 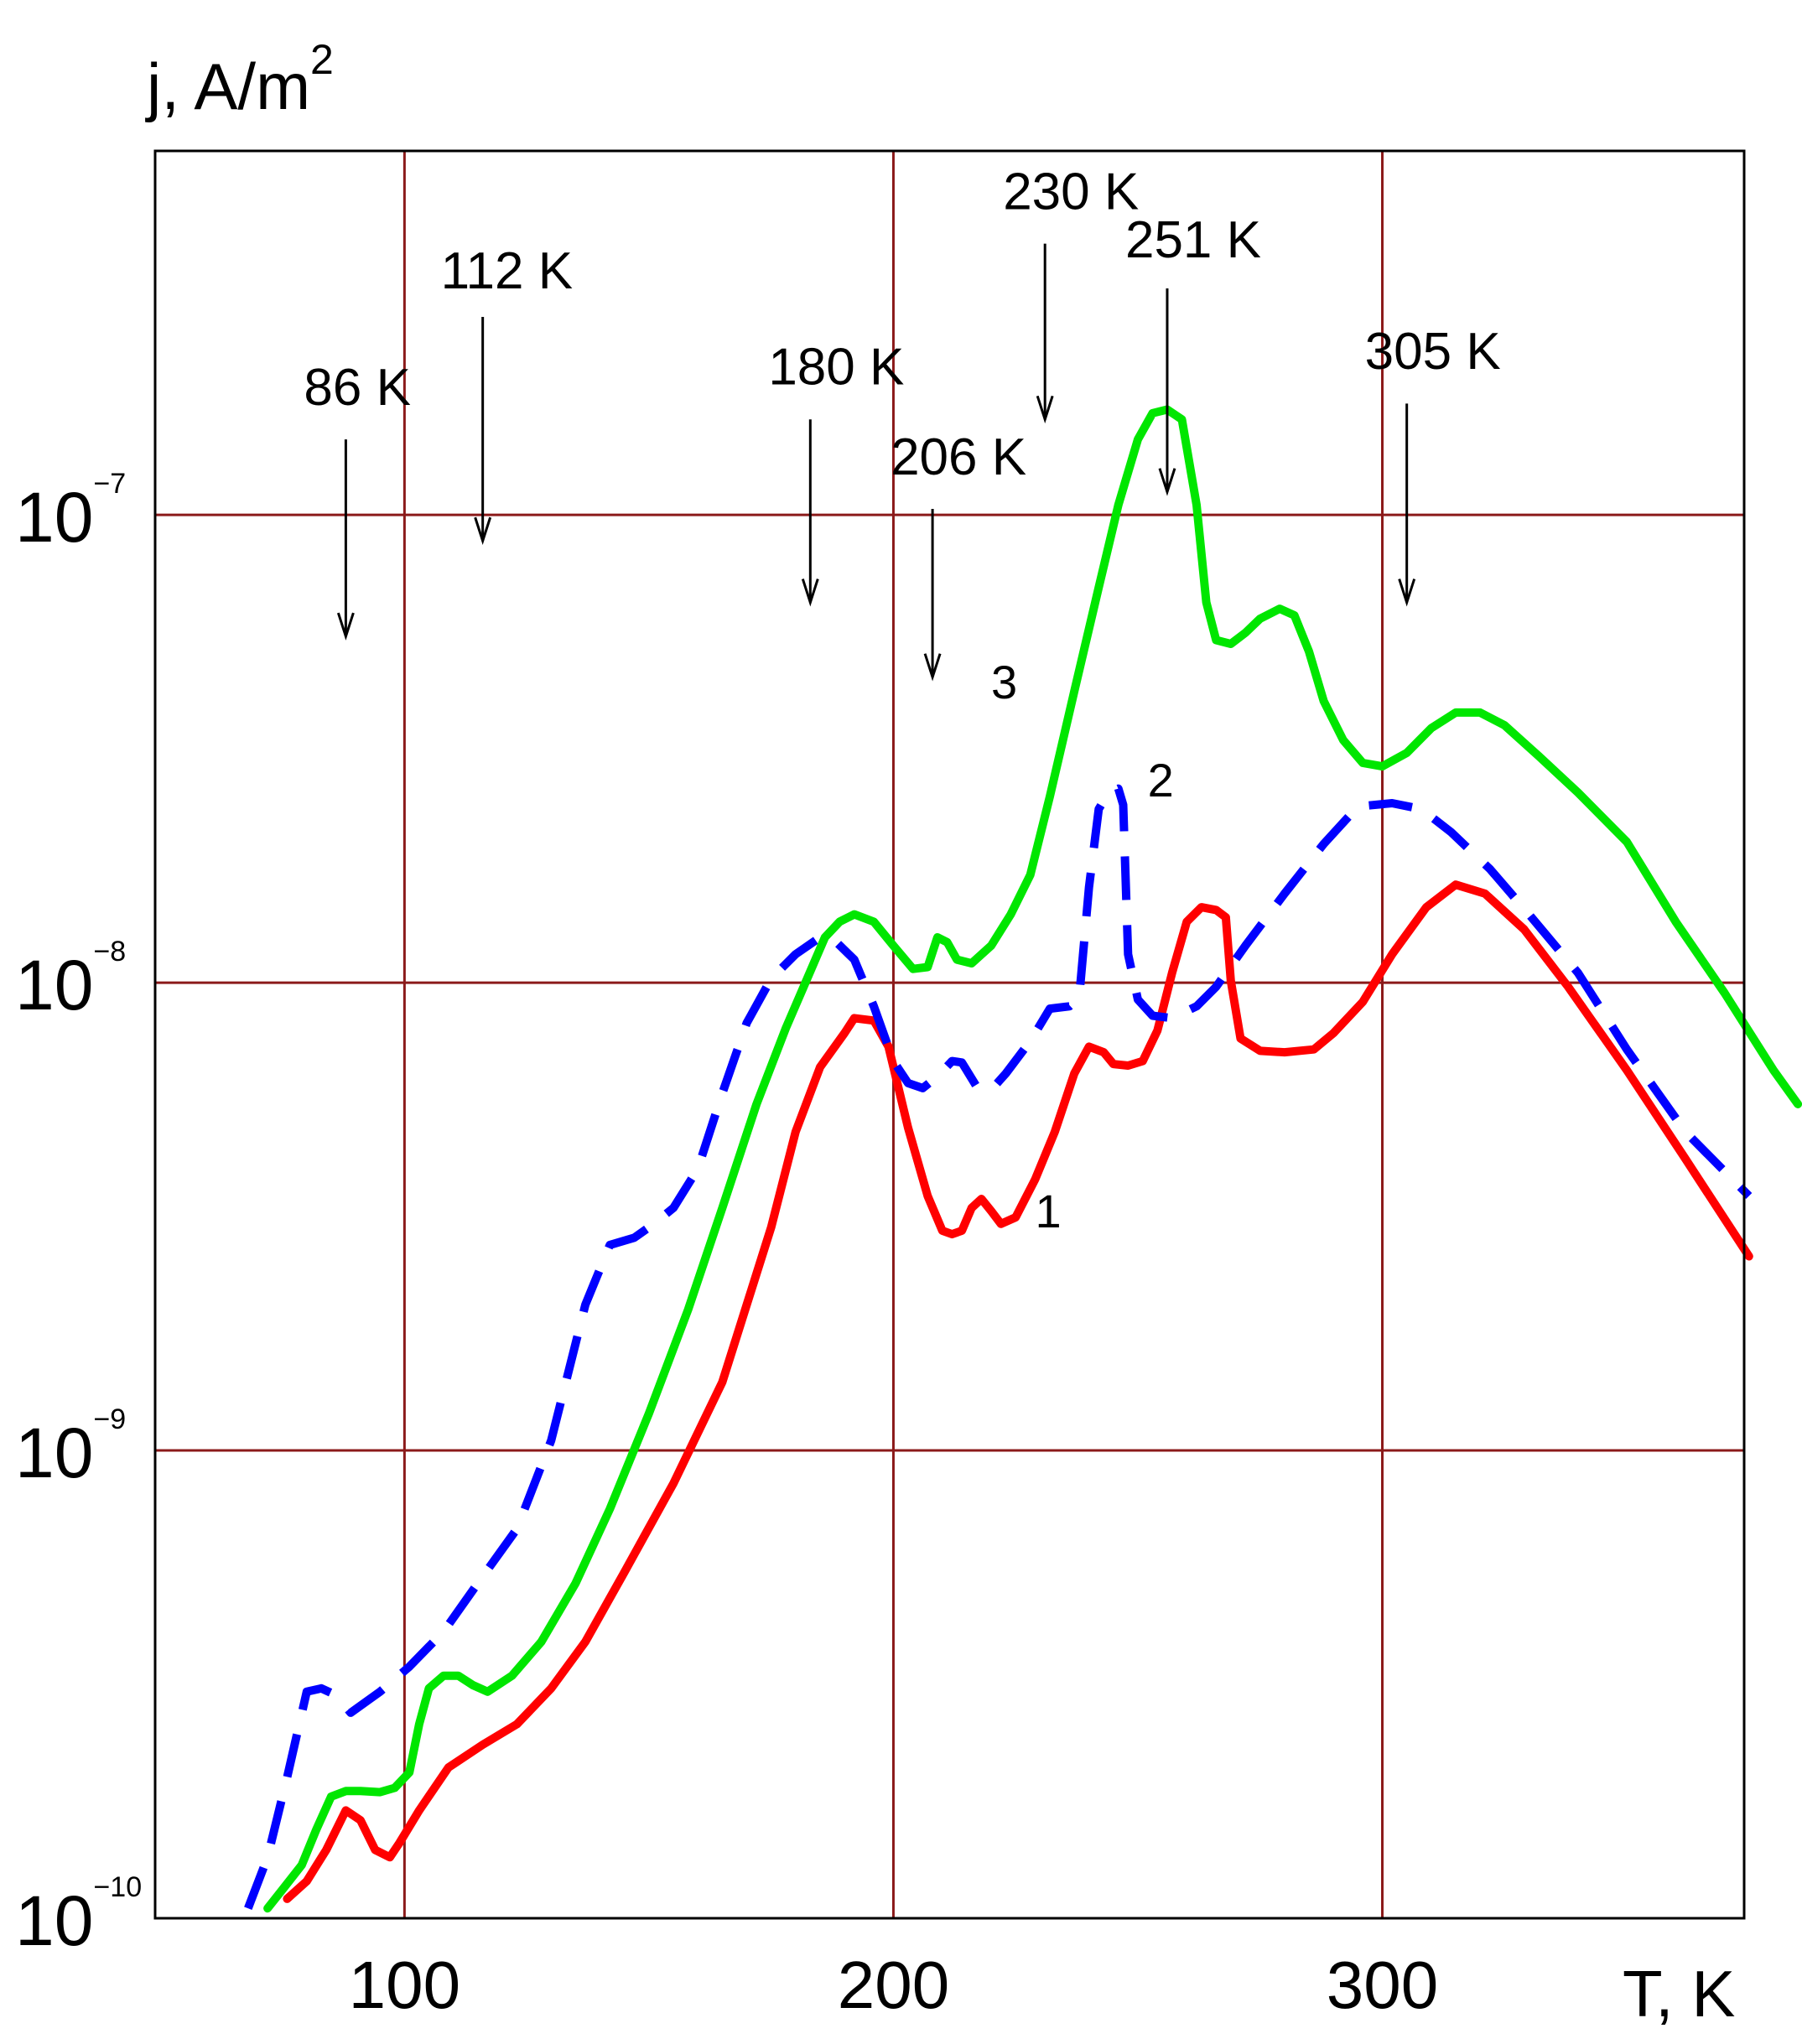 What do you see at coordinates (1049, 1211) in the screenshot?
I see `curve-label-1: 1` at bounding box center [1049, 1211].